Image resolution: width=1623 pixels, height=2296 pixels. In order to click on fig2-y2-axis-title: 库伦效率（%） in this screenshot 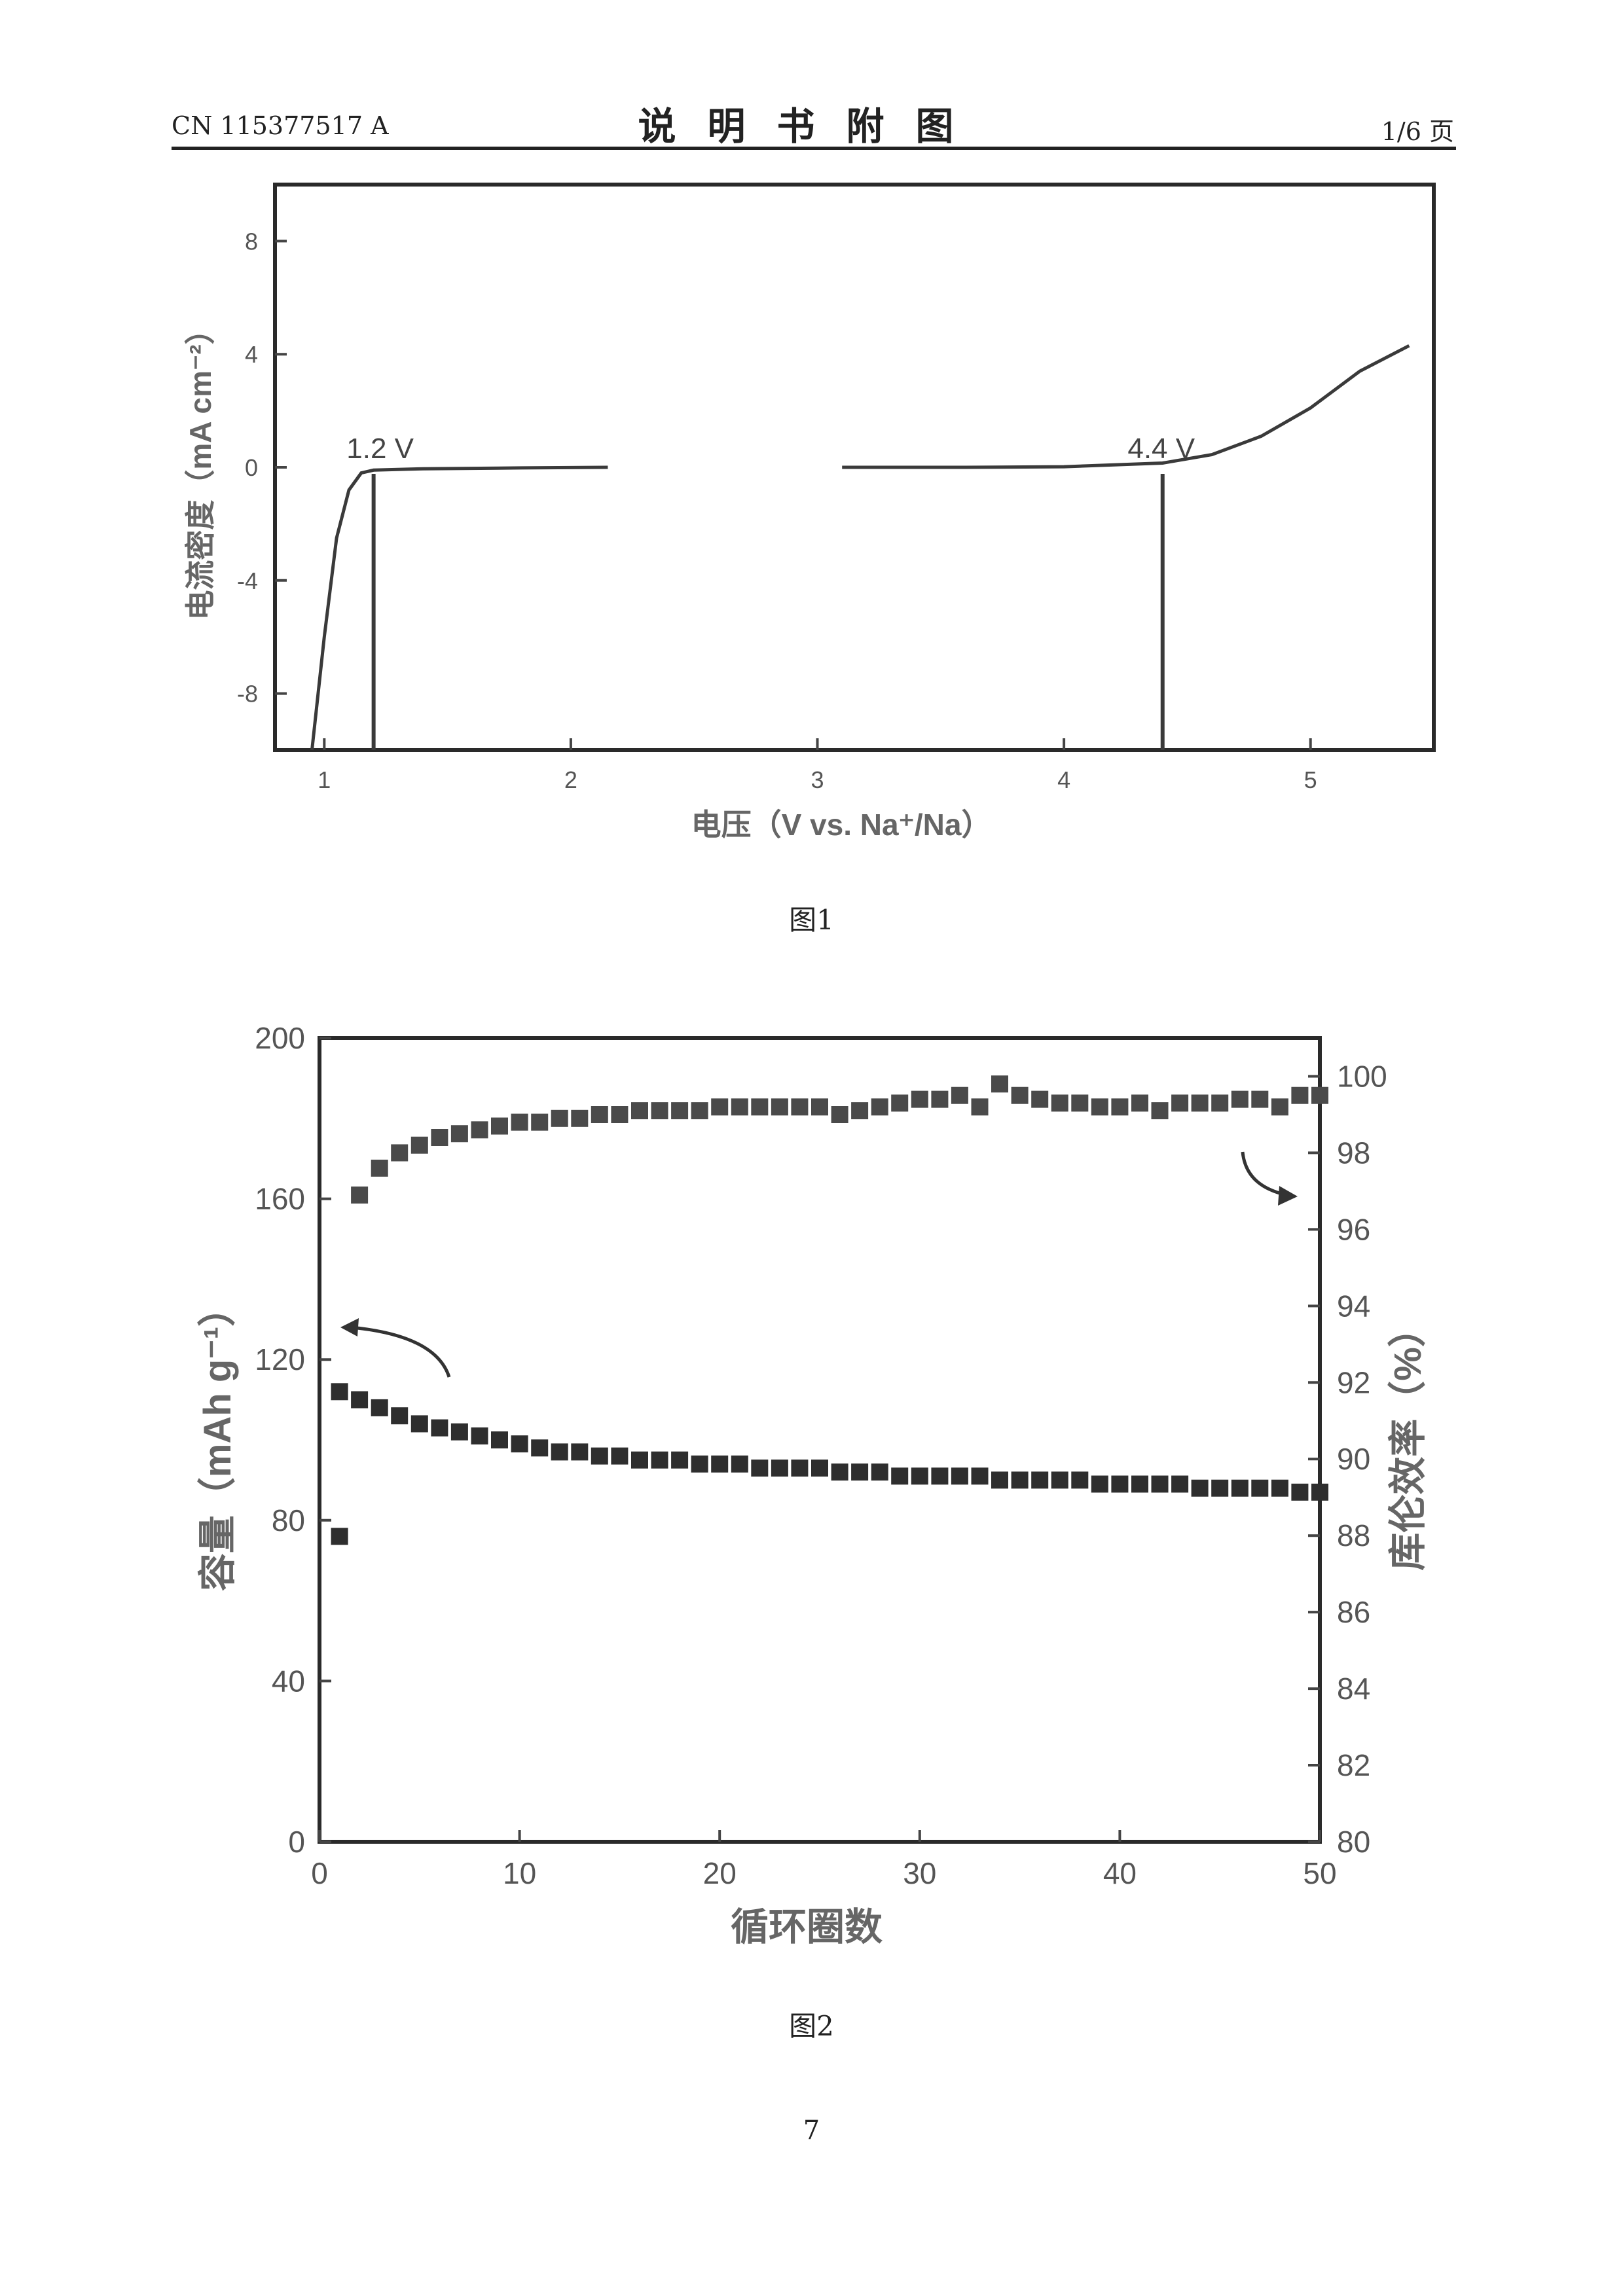, I will do `click(1408, 1440)`.